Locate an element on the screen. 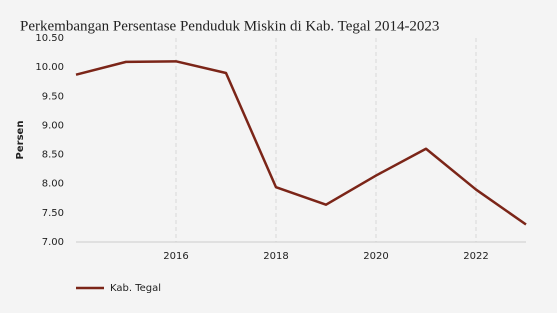 This screenshot has width=557, height=313. x-tick-label: 2022 is located at coordinates (475, 256).